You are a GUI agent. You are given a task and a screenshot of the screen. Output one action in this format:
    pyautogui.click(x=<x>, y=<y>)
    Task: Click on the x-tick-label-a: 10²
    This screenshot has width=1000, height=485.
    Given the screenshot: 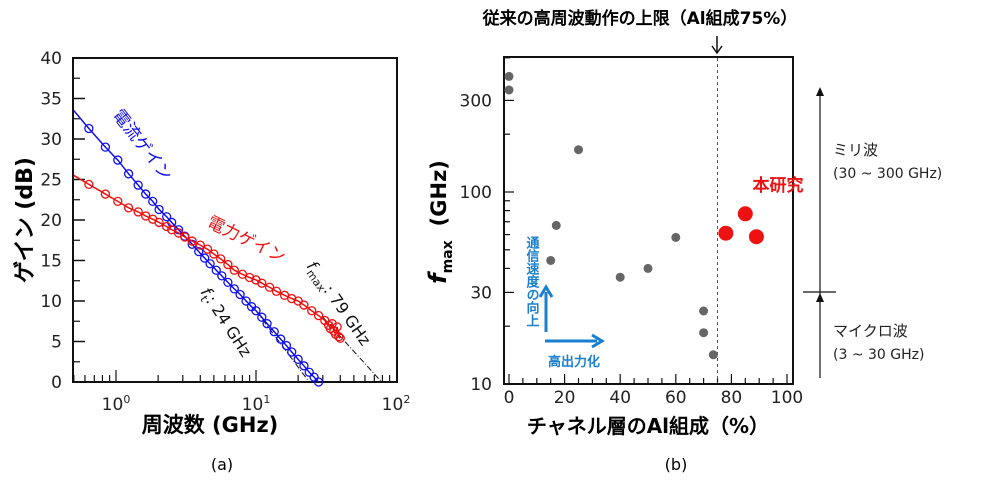 What is the action you would take?
    pyautogui.click(x=396, y=404)
    